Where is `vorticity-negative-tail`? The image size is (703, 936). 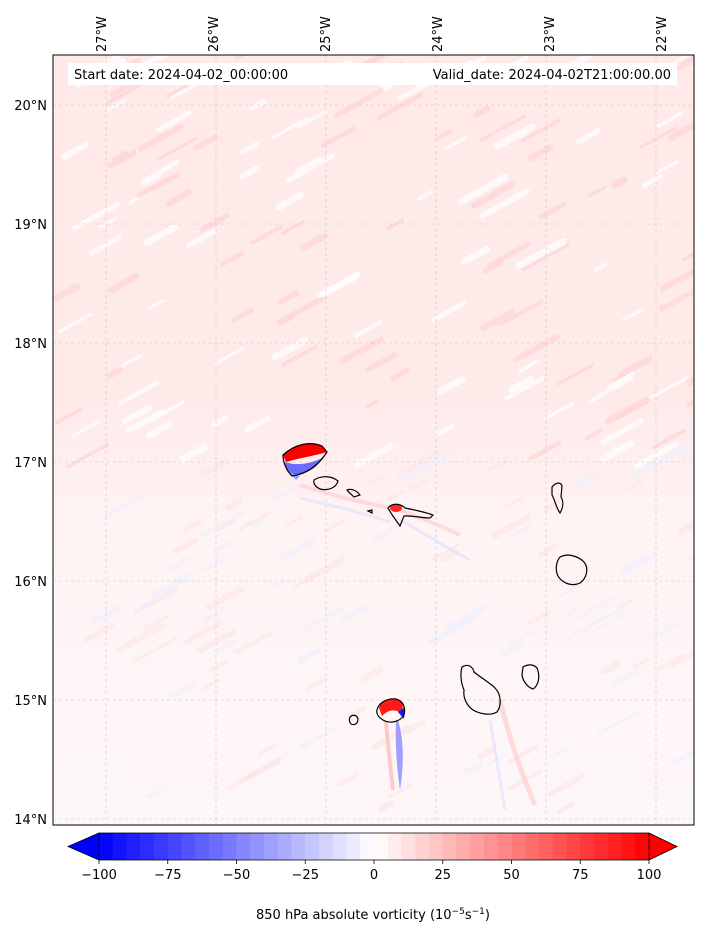
vorticity-negative-tail is located at coordinates (294, 475).